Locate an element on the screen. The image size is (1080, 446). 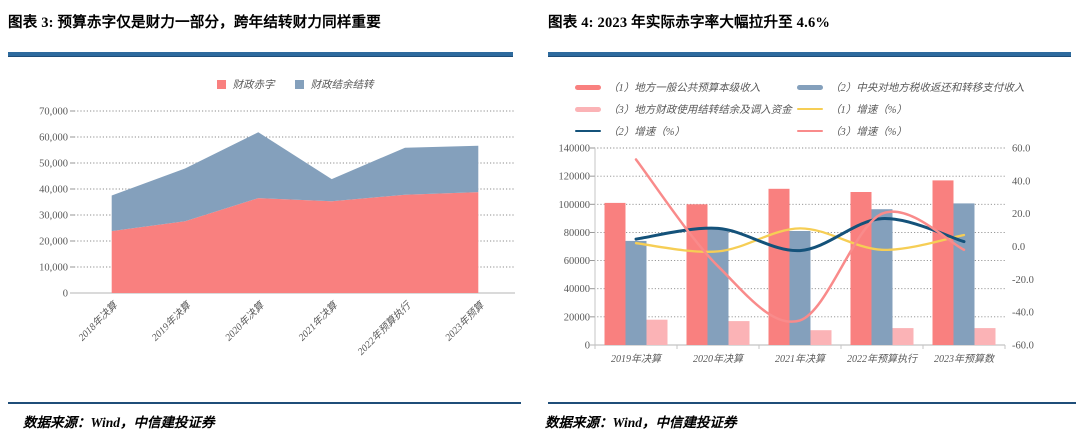
grid-lines is located at coordinates (292, 189).